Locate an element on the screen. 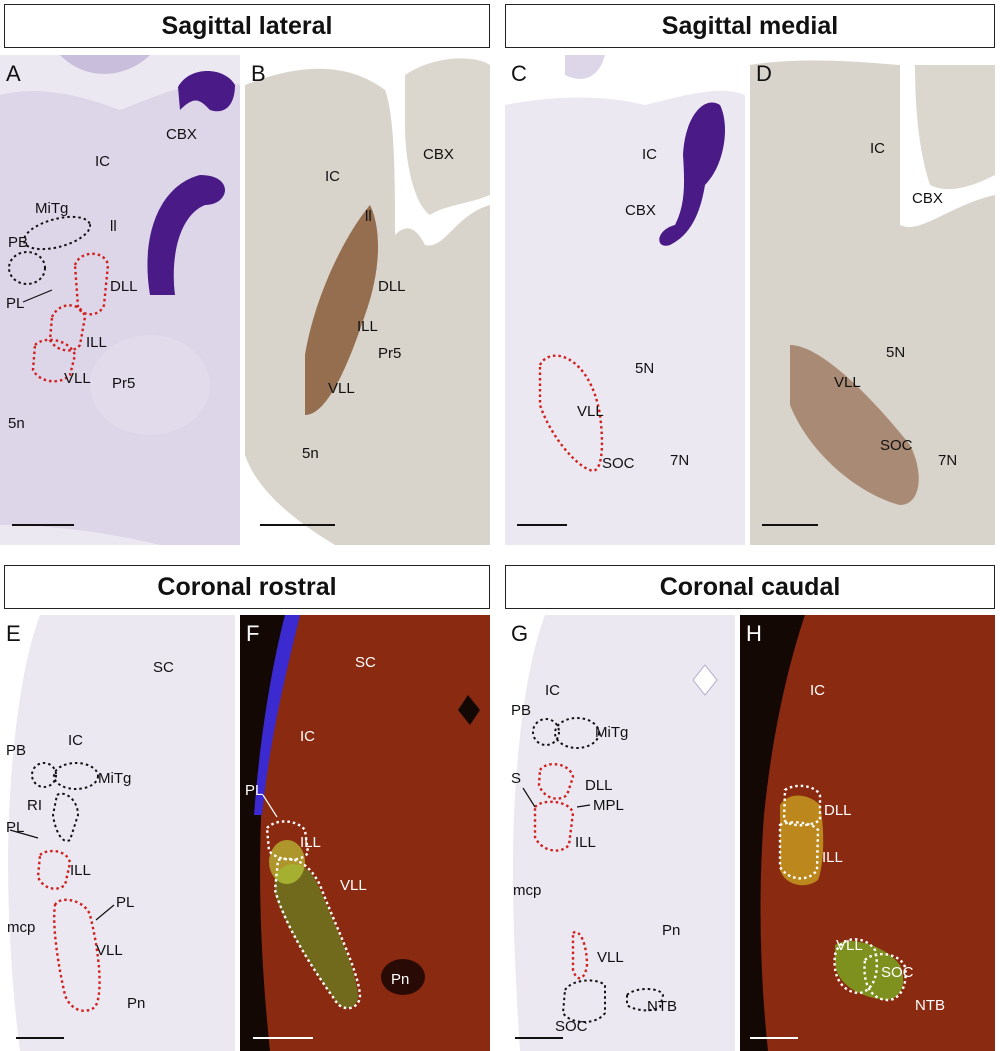  label-pl-2: PL is located at coordinates (125, 902).